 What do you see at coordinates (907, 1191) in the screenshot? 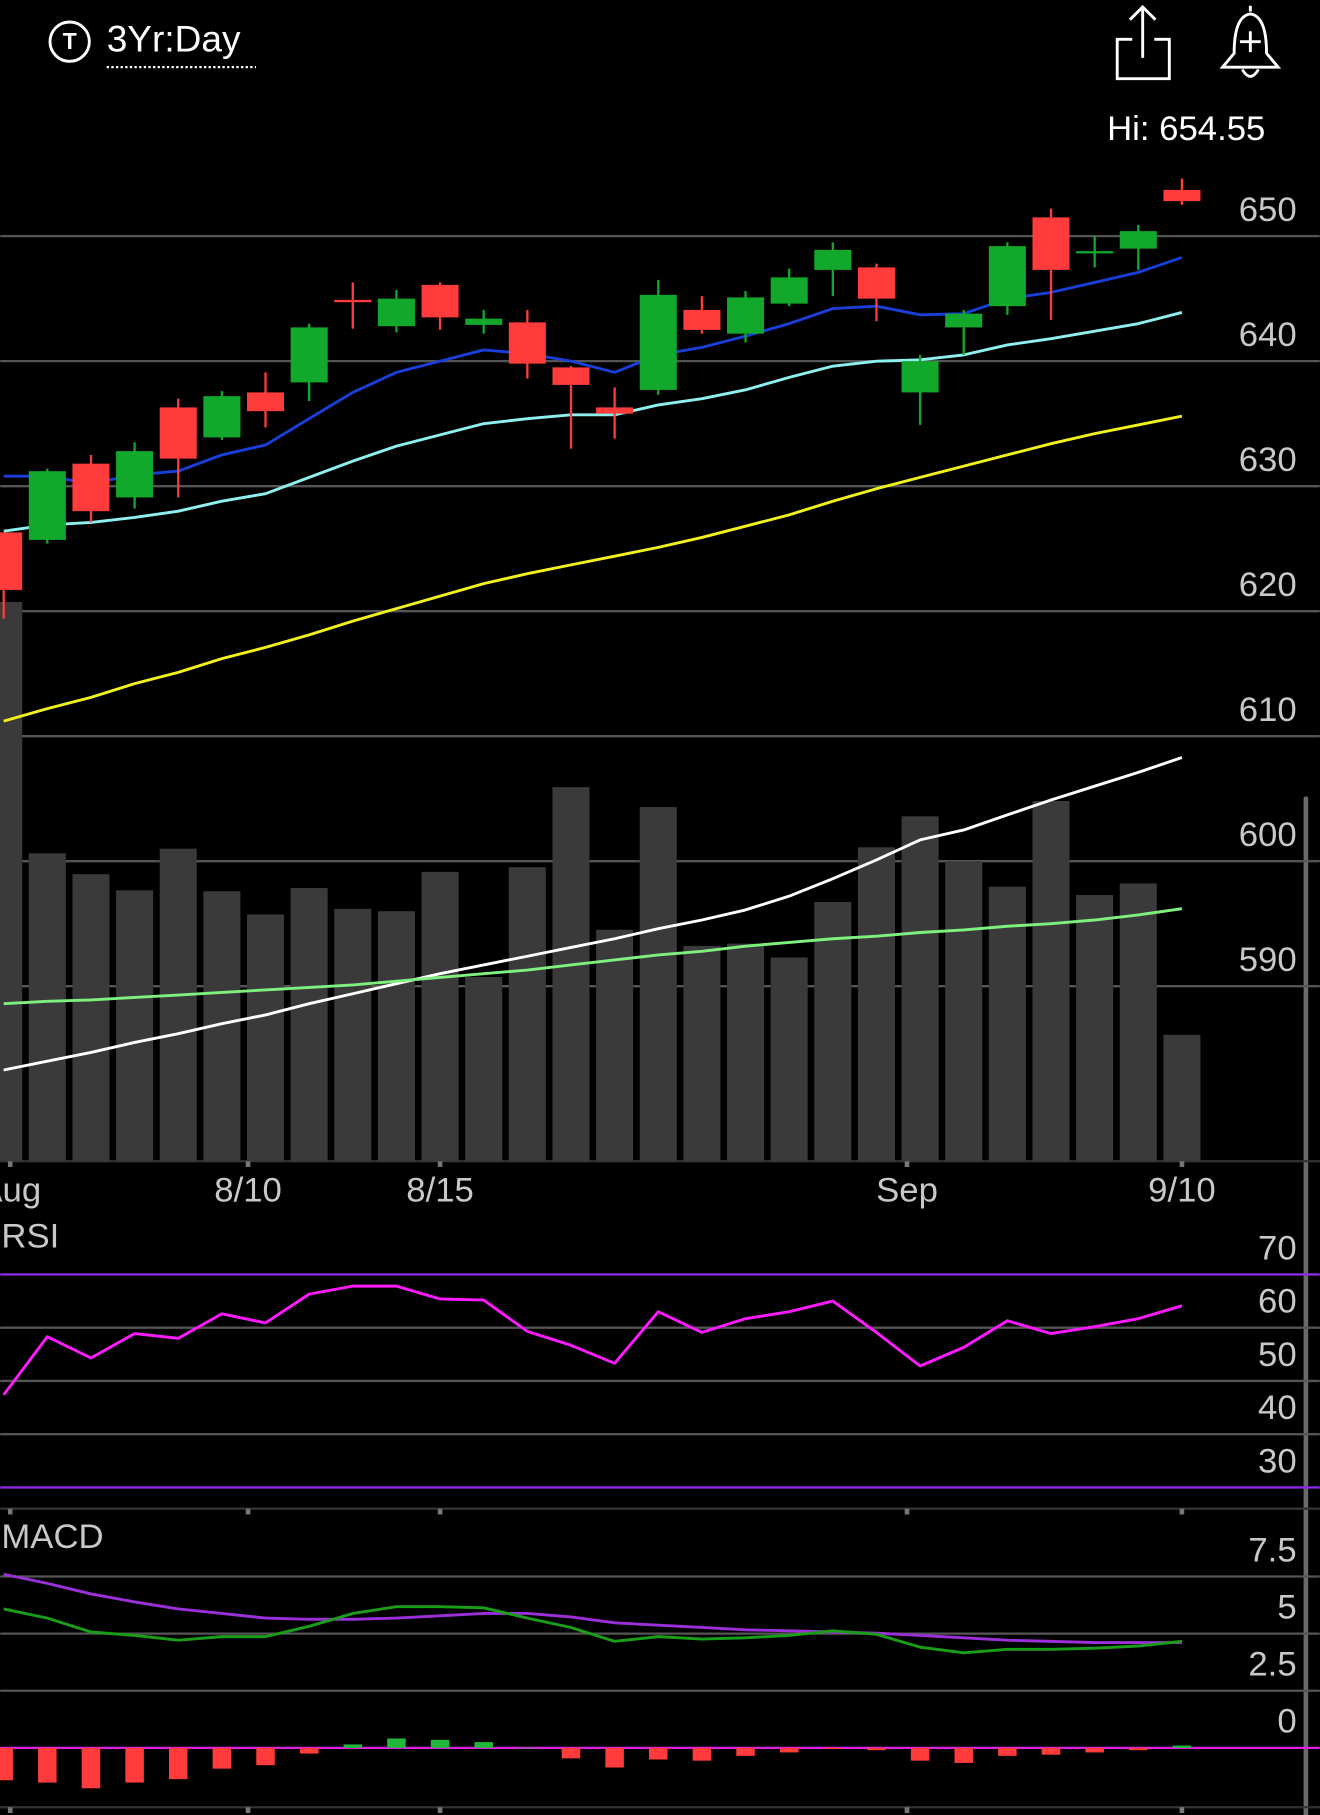
I see `x-tick-label: Sep` at bounding box center [907, 1191].